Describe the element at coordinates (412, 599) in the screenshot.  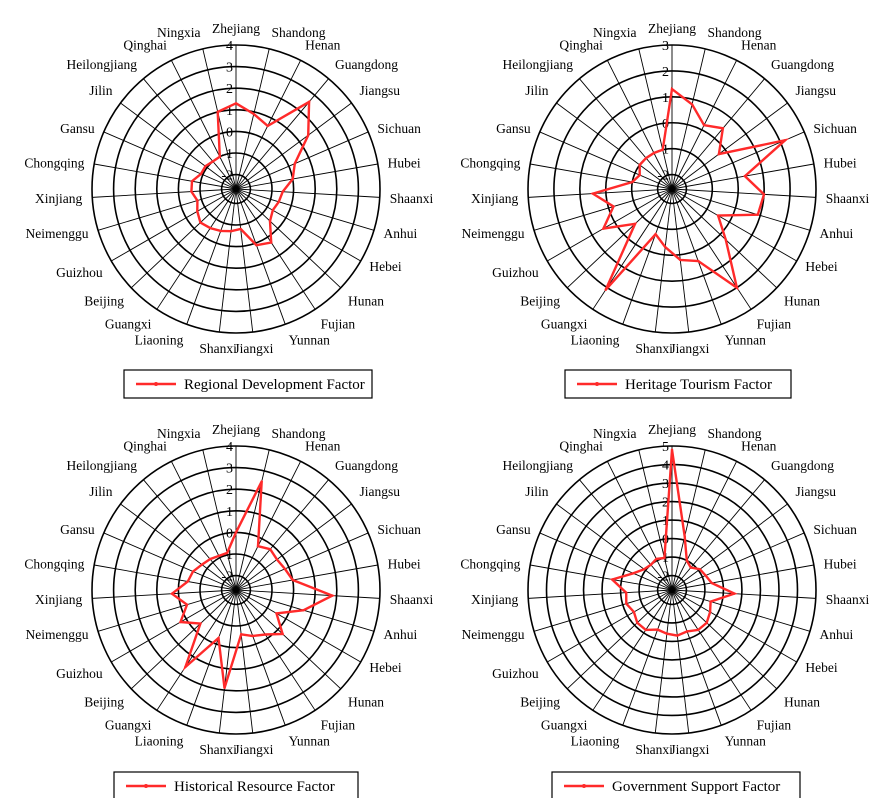
I see `category-label: Shaanxi` at that location.